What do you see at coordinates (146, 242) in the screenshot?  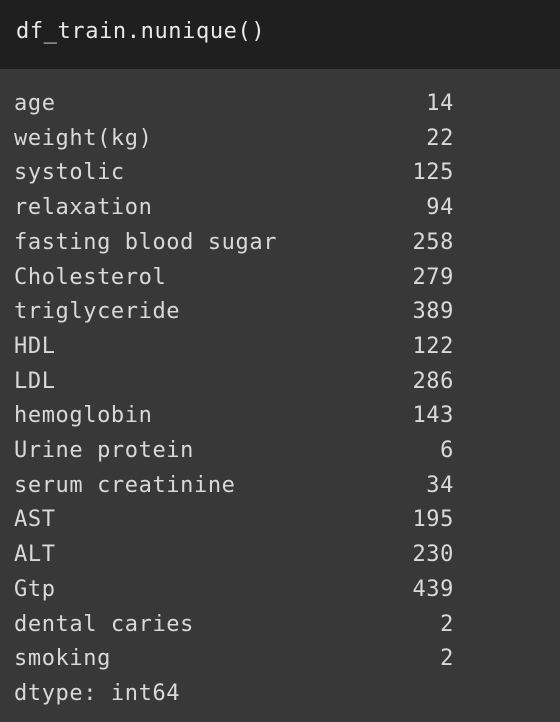 I see `output-row-label: fasting blood sugar` at bounding box center [146, 242].